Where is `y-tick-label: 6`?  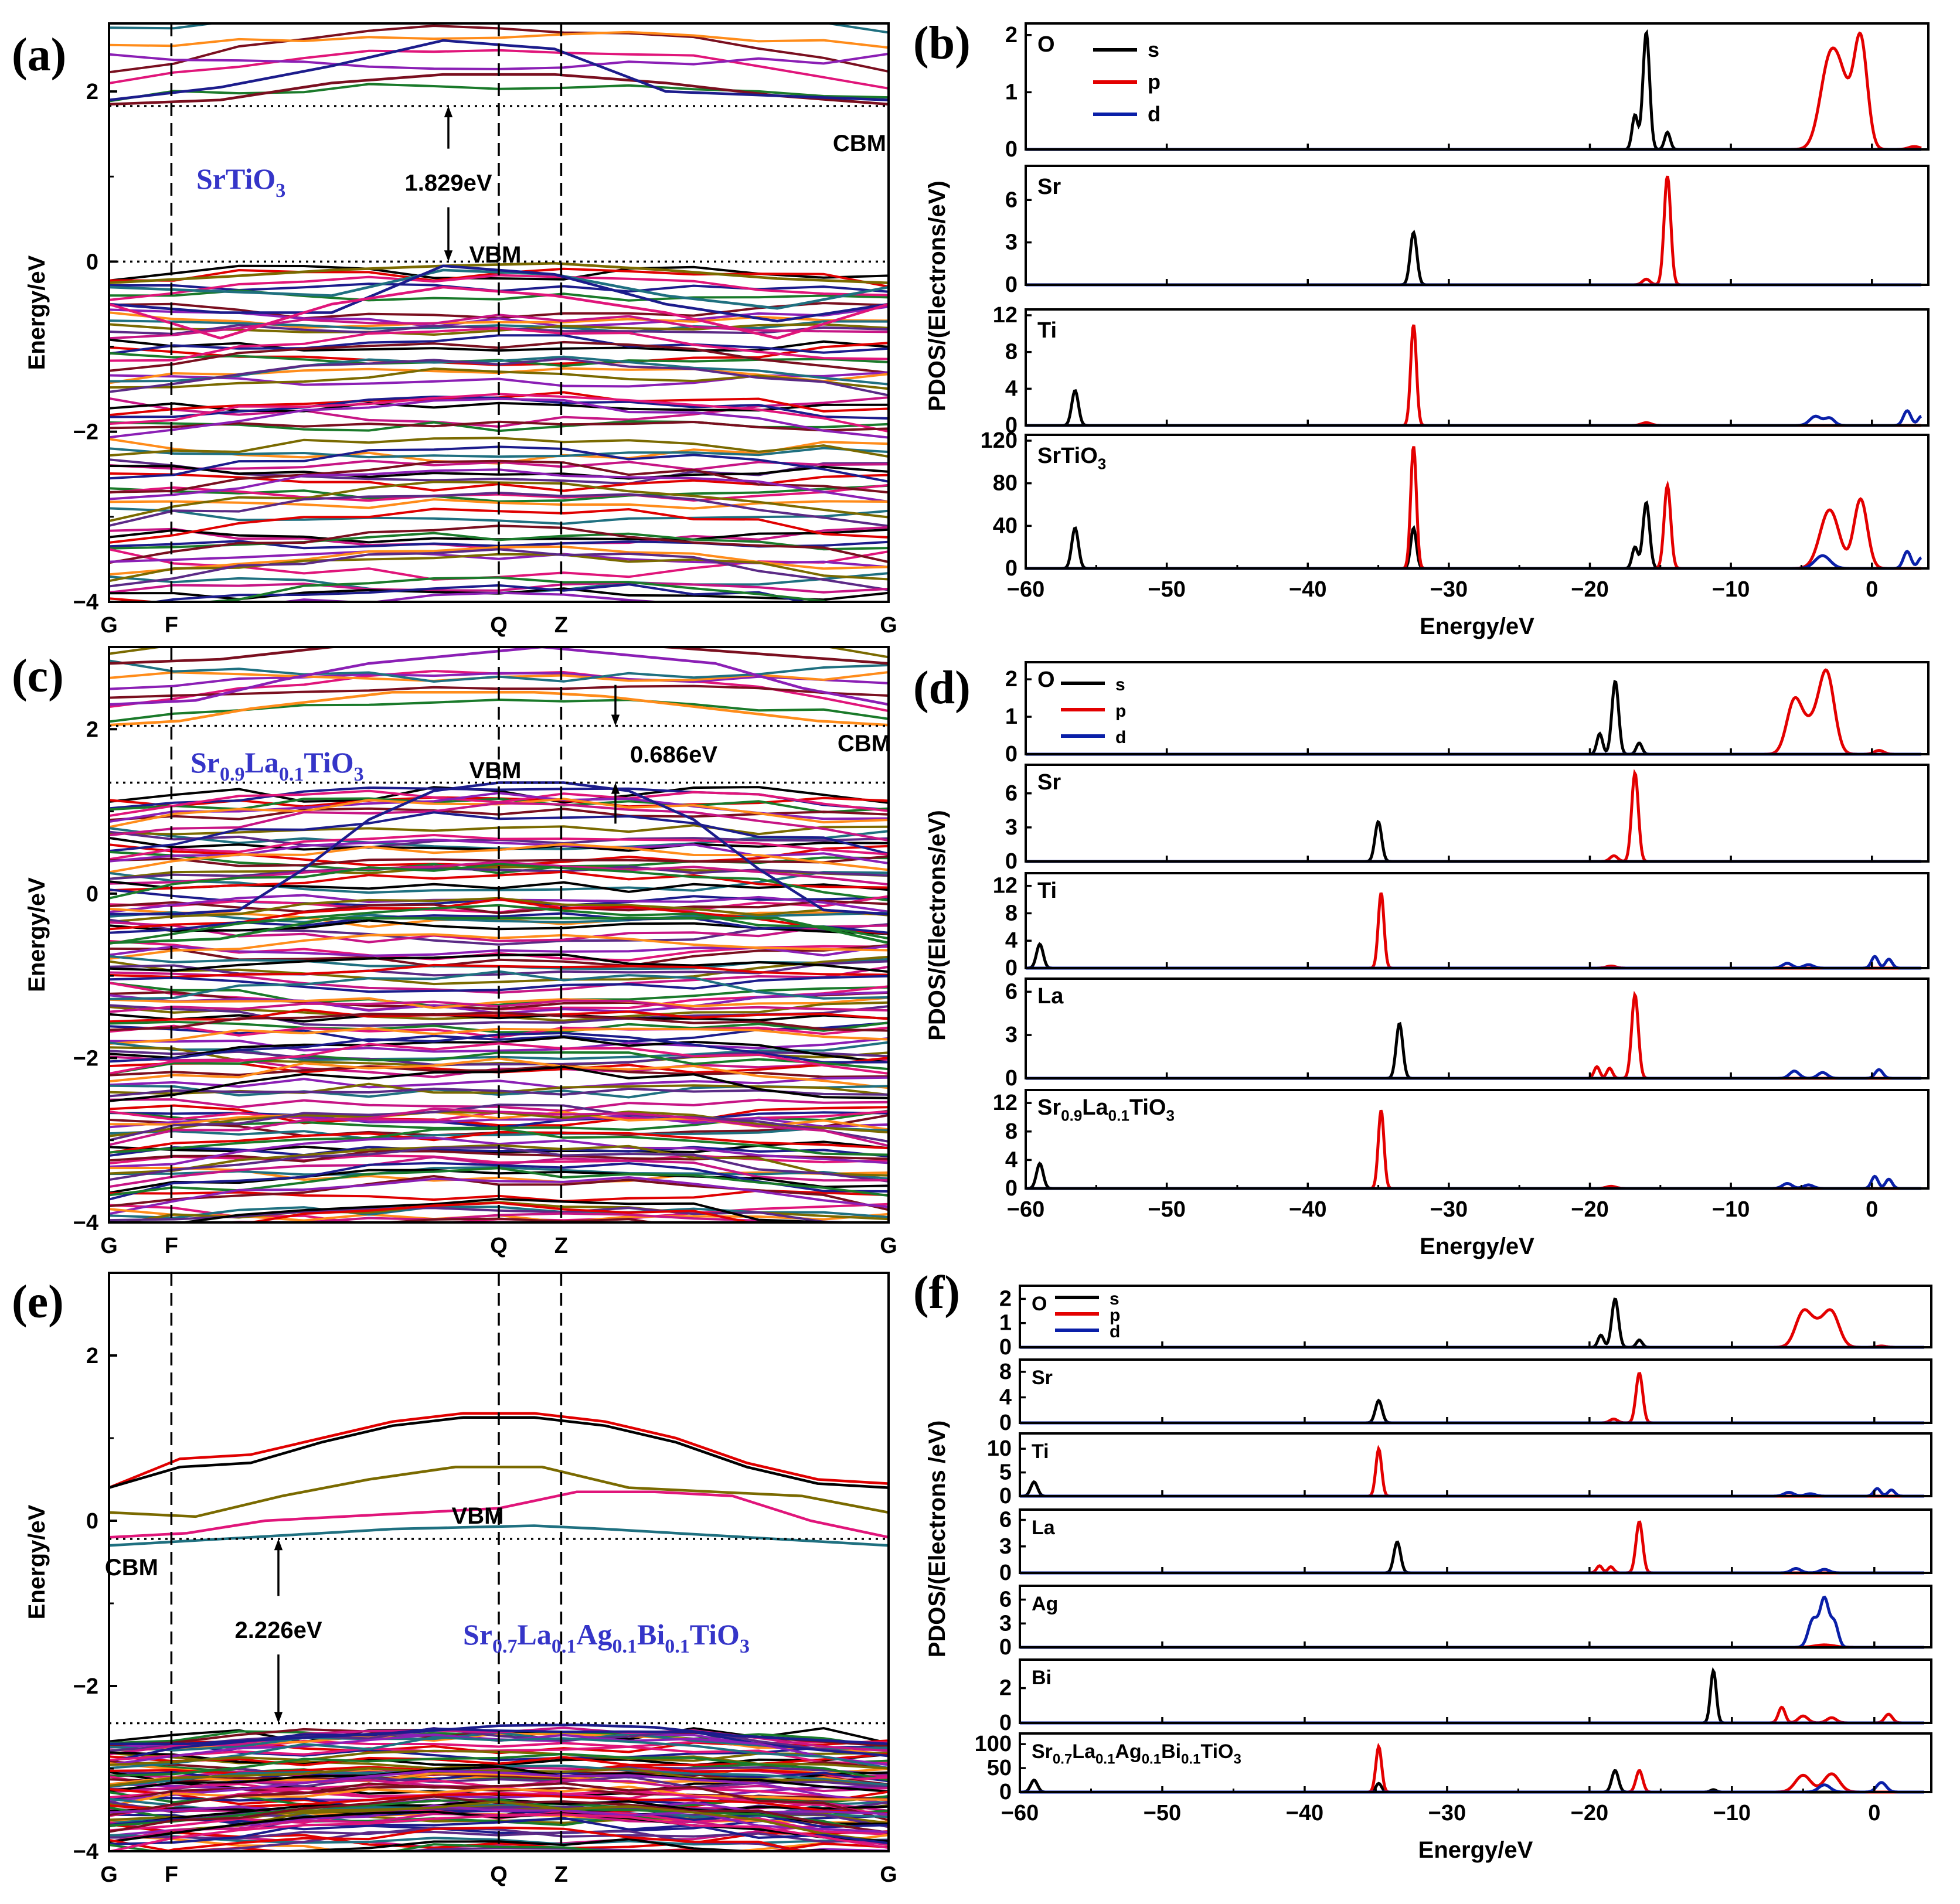 y-tick-label: 6 is located at coordinates (1005, 1520).